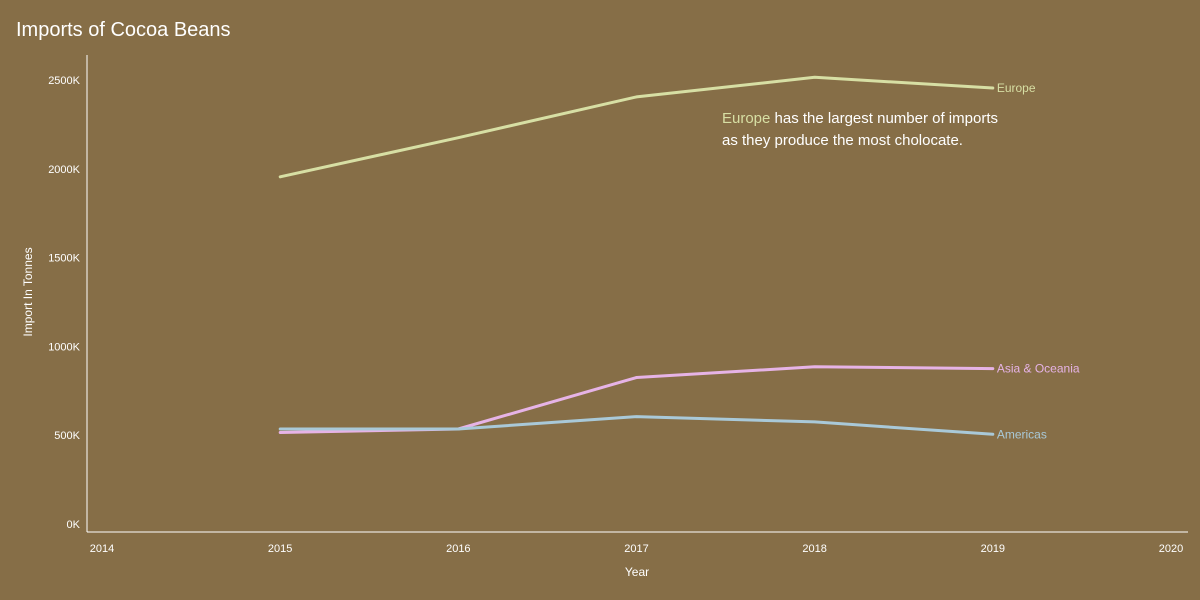 The height and width of the screenshot is (600, 1200). Describe the element at coordinates (64, 303) in the screenshot. I see `y-axis-ticks: 0K 500K 1000K 1500K 2000K 2500K` at that location.